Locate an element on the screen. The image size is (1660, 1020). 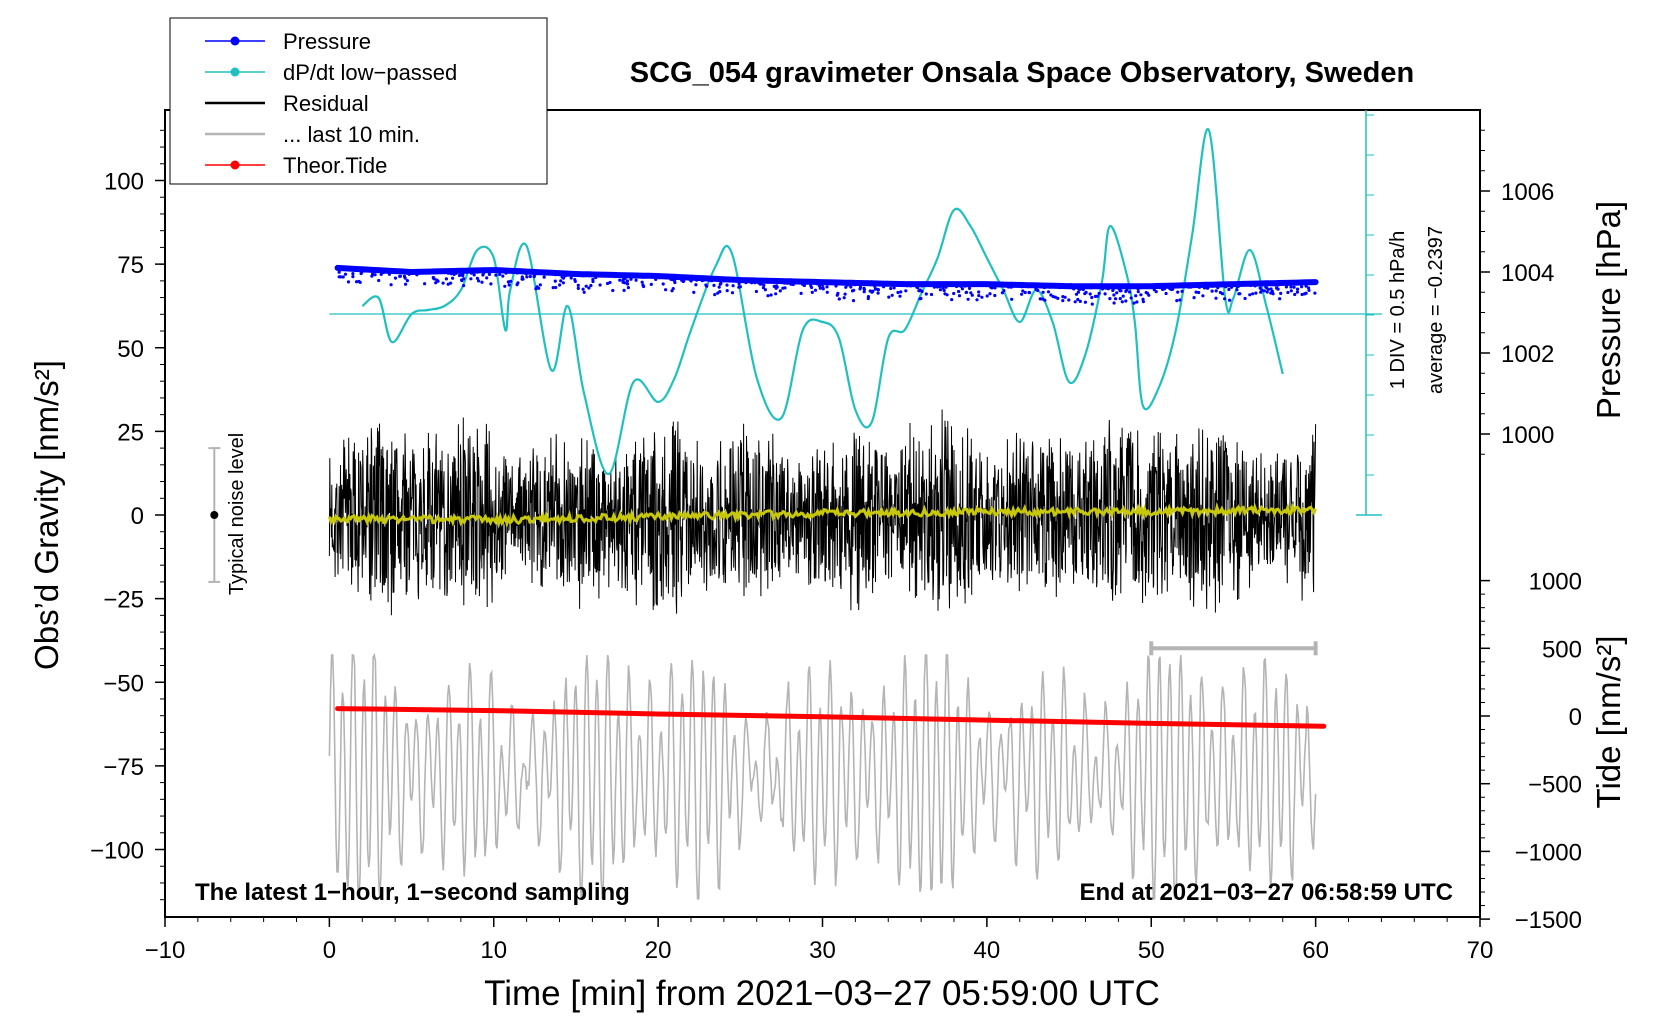
x-axis: −10 0 10 20 30 40 50 60 70 is located at coordinates (819, 940).